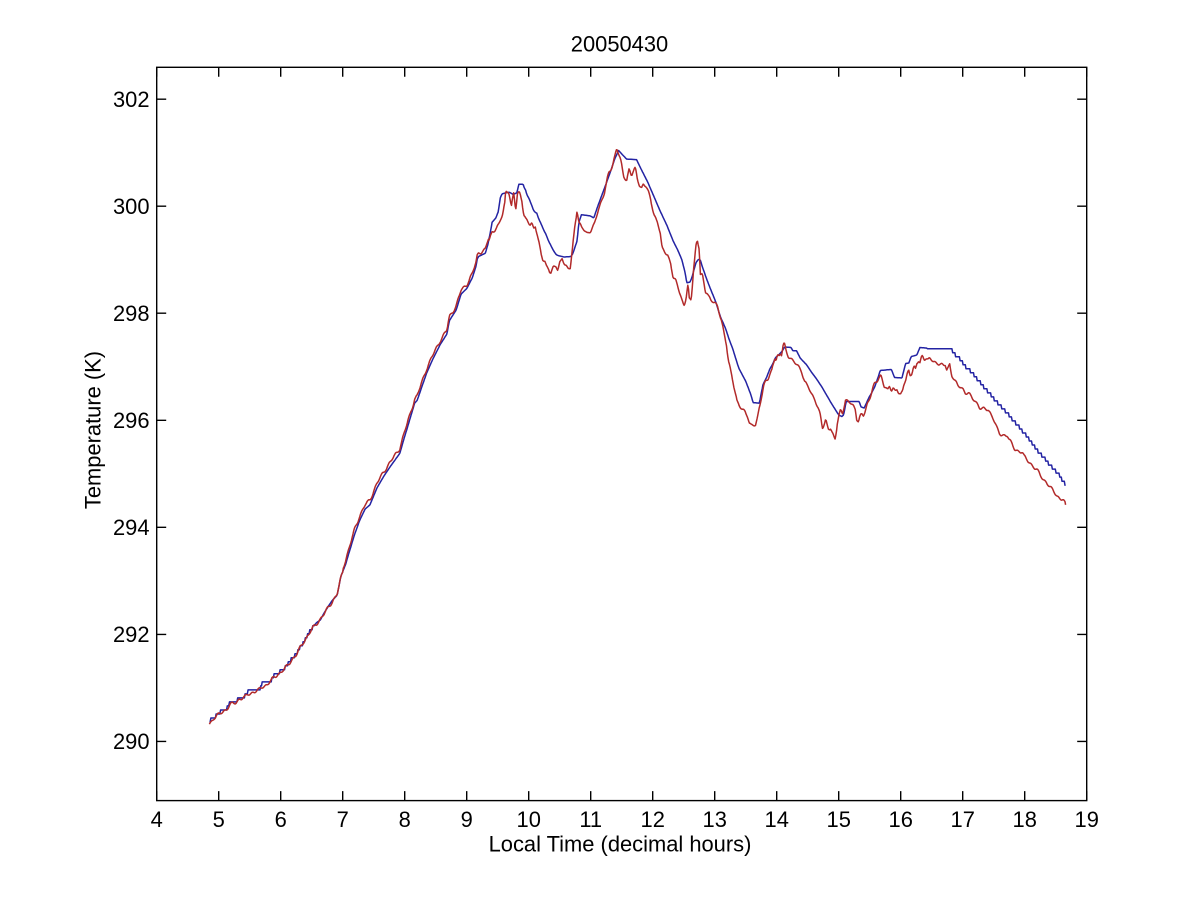 The image size is (1200, 905). I want to click on svg-text: 15, so click(839, 819).